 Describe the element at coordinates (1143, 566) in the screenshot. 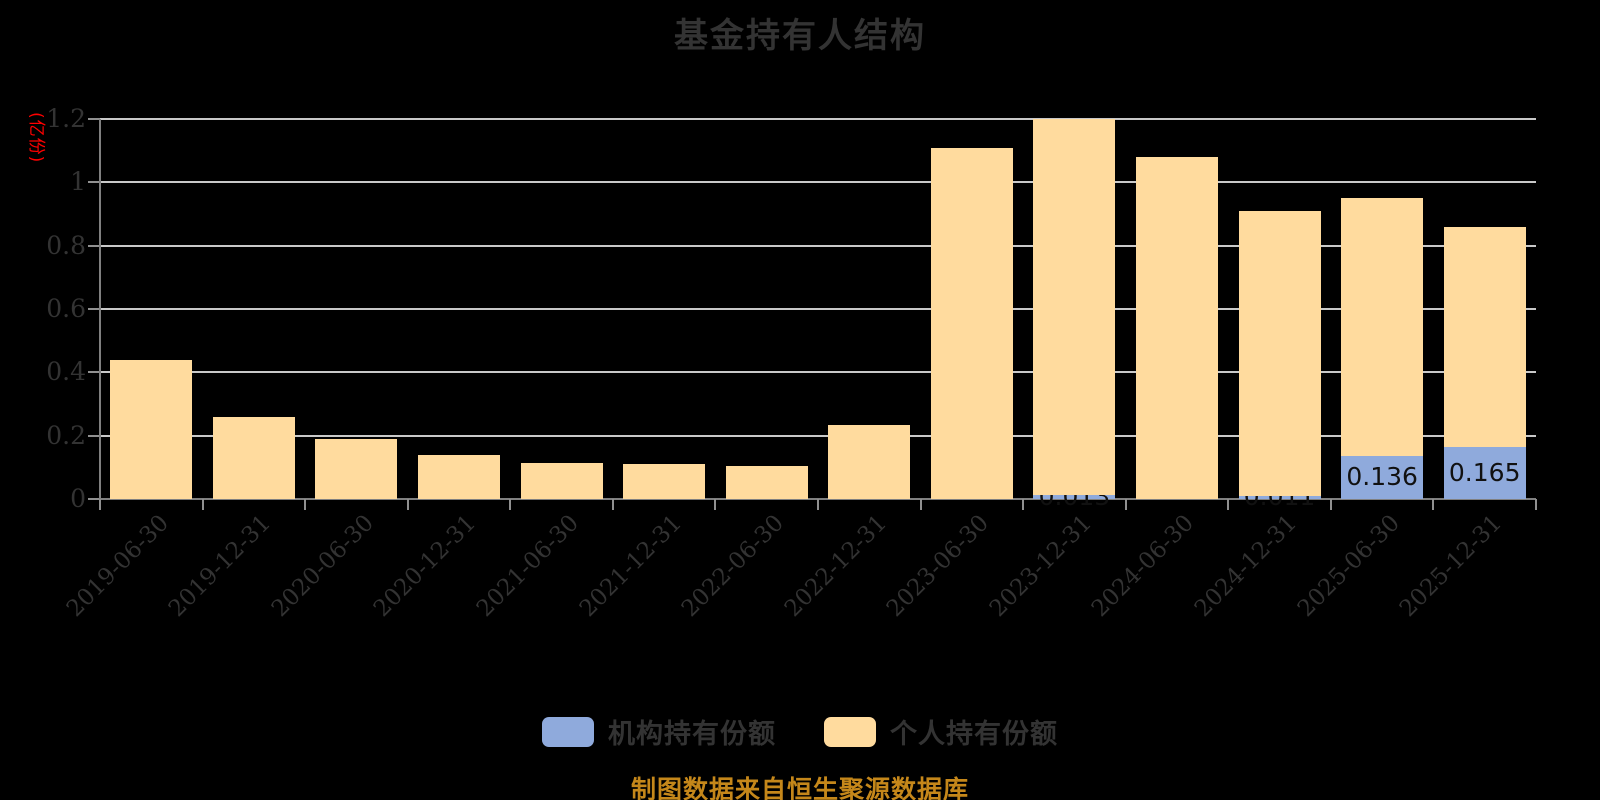

I see `x-axis-label-2024-06-30: 2024-06-30` at that location.